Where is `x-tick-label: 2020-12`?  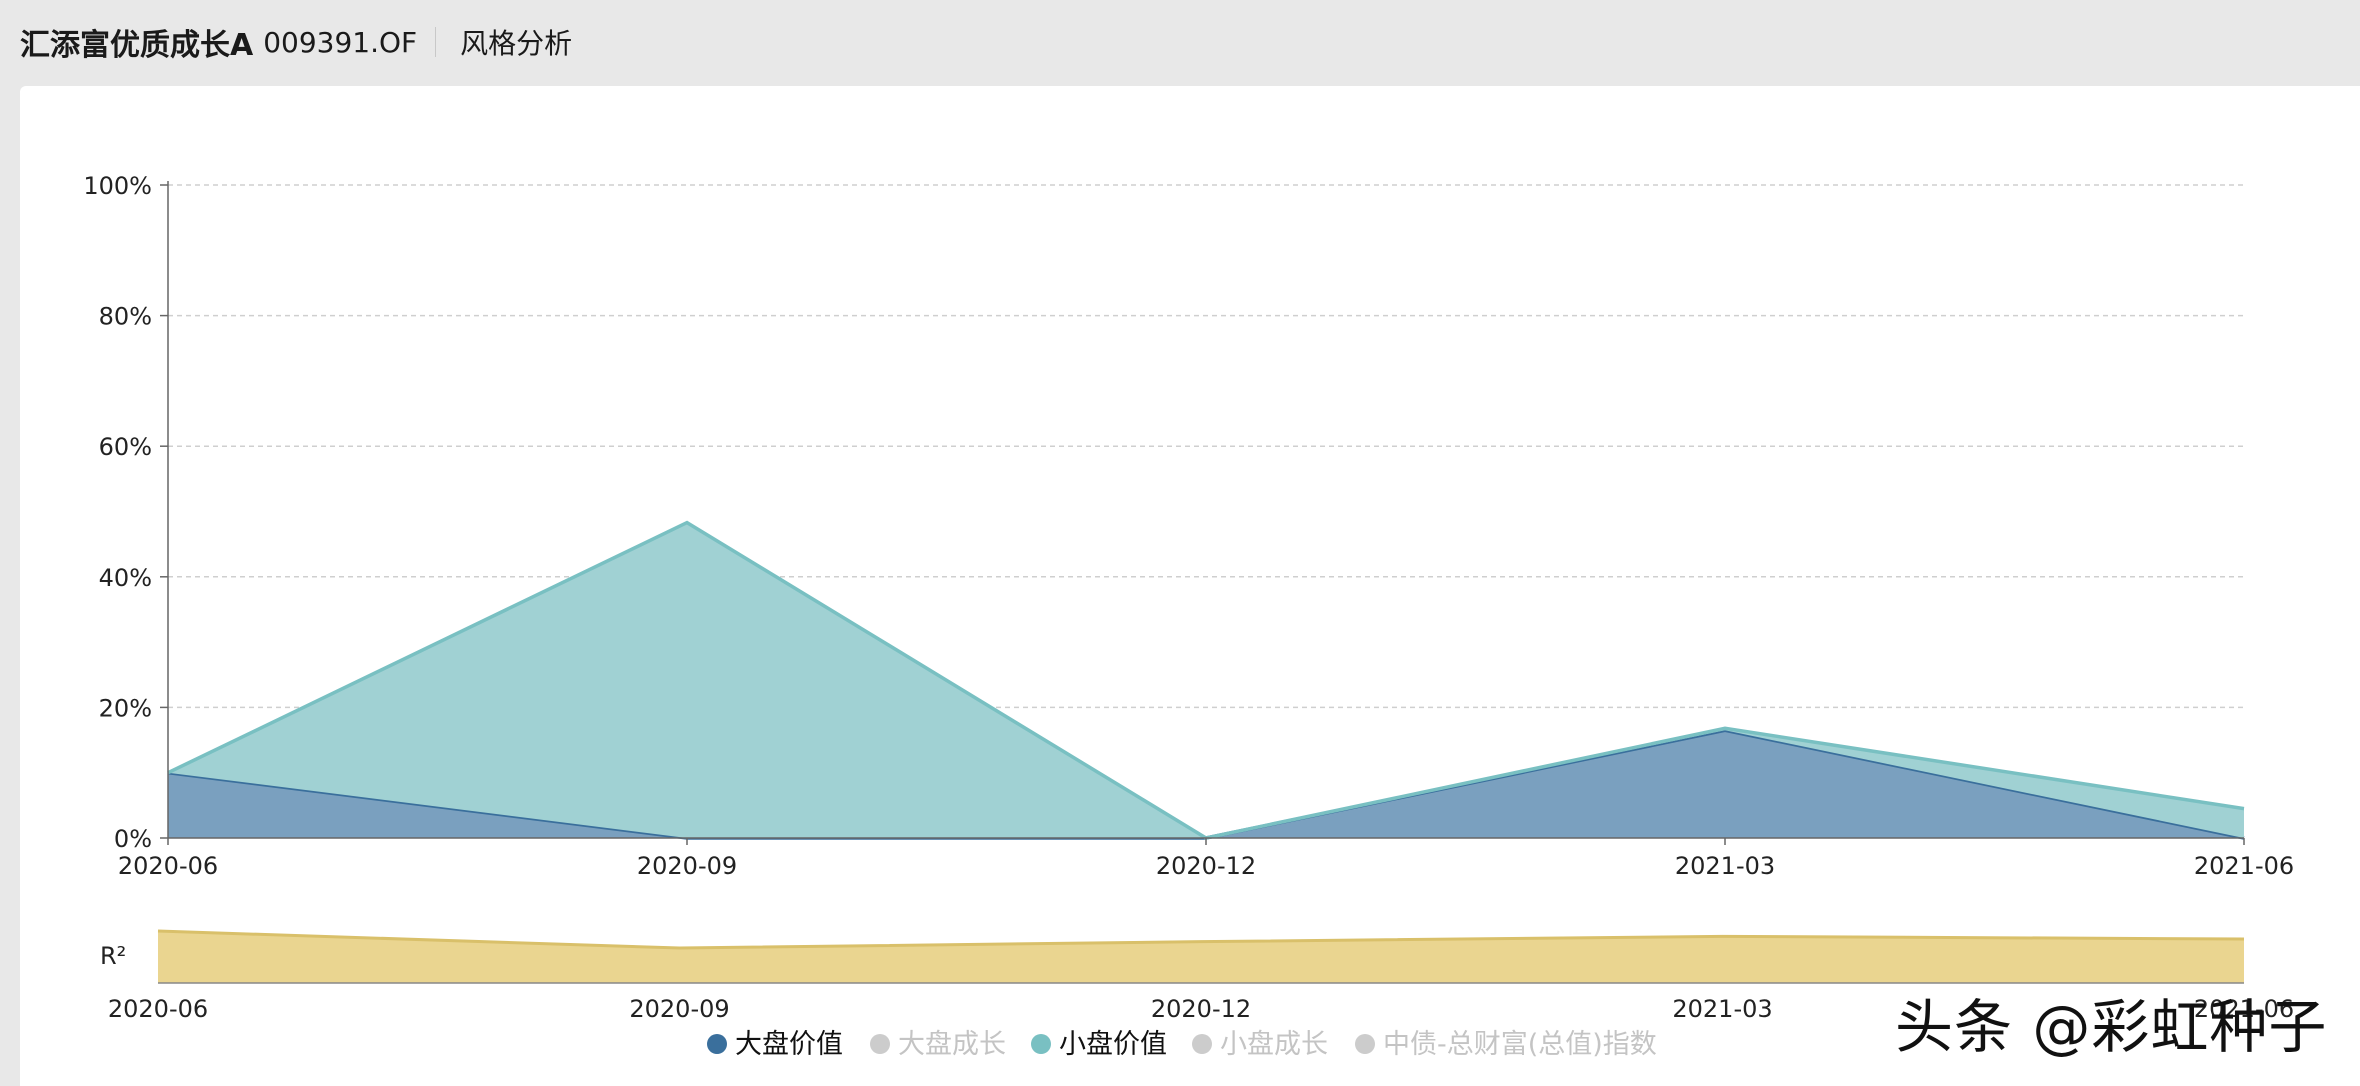 x-tick-label: 2020-12 is located at coordinates (1206, 866).